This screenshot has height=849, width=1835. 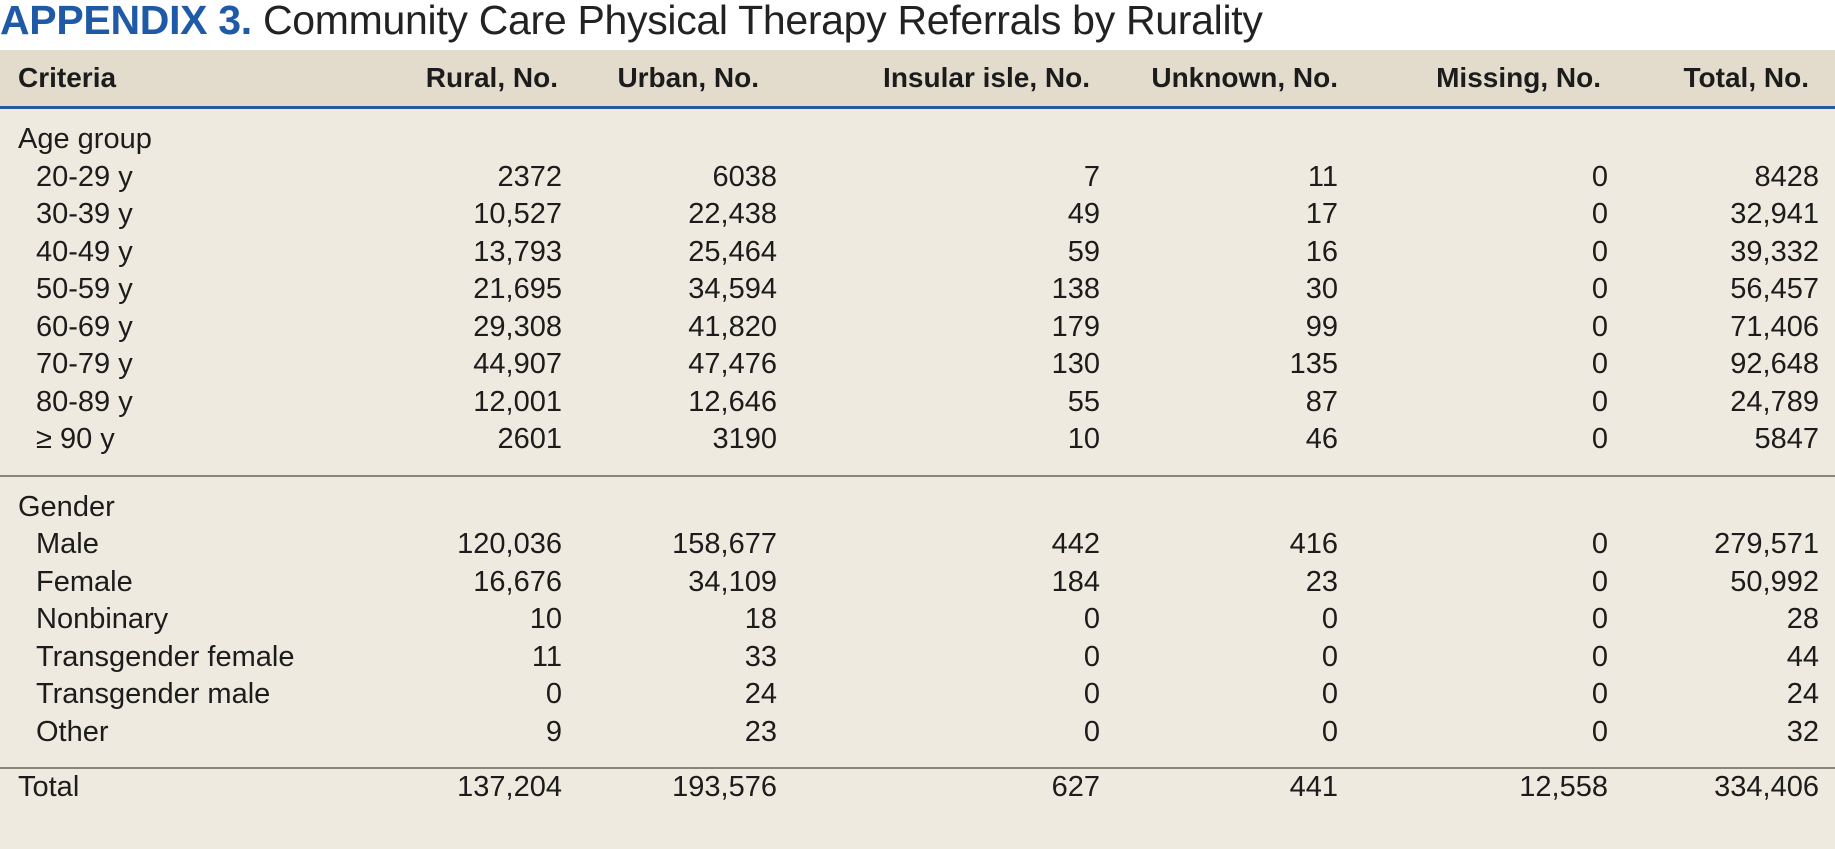 What do you see at coordinates (102, 619) in the screenshot?
I see `cell-criteria: Nonbinary` at bounding box center [102, 619].